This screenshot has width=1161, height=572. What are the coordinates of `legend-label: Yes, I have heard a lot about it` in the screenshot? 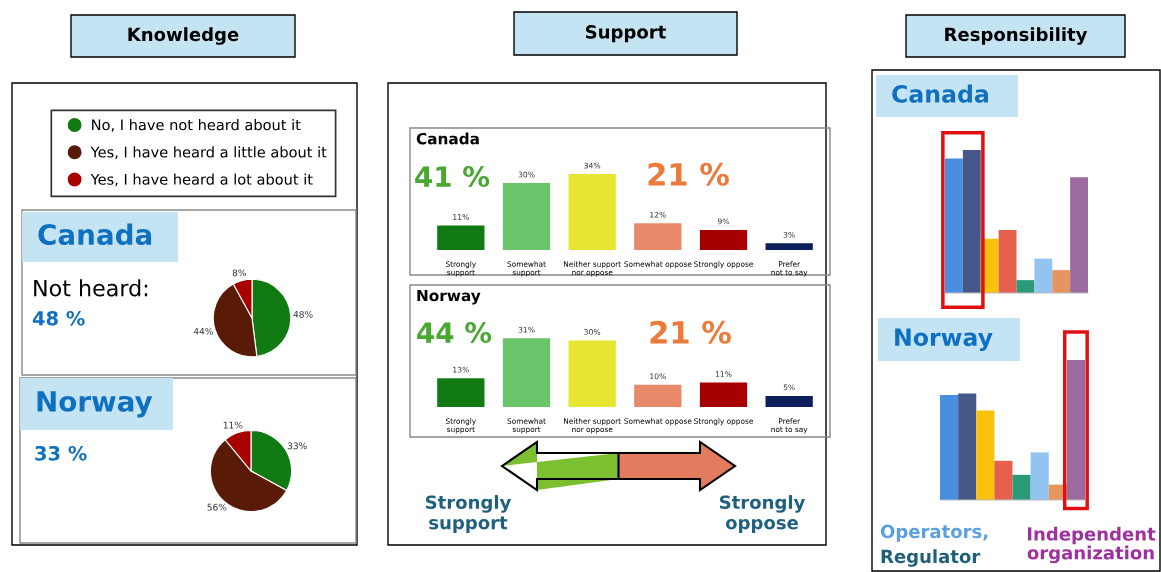 It's located at (201, 180).